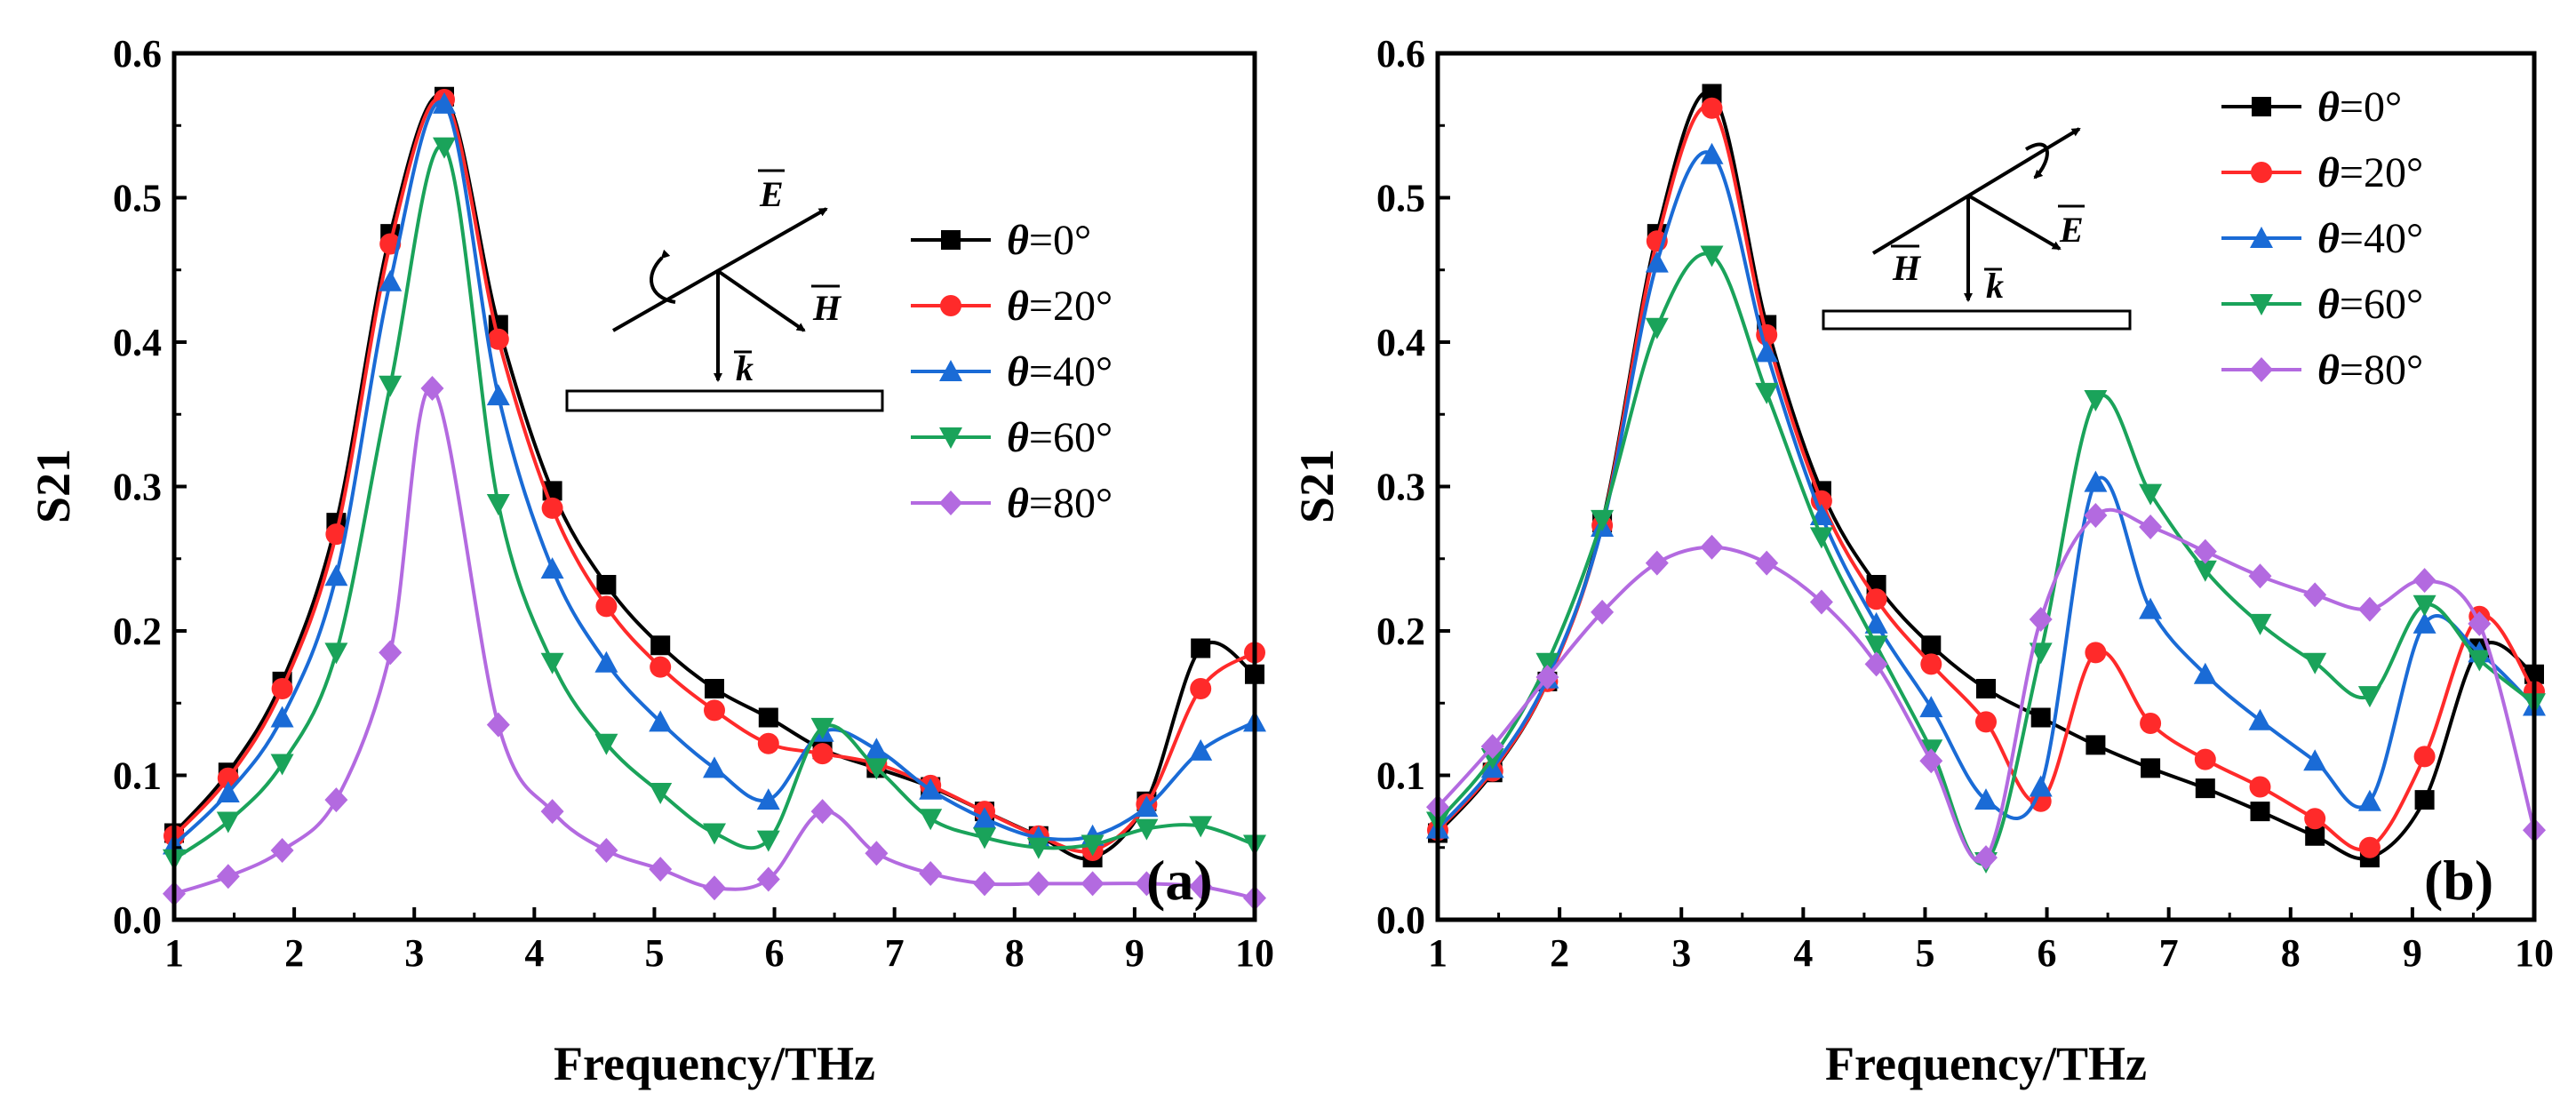  I want to click on x-tick-label: 7, so click(895, 953).